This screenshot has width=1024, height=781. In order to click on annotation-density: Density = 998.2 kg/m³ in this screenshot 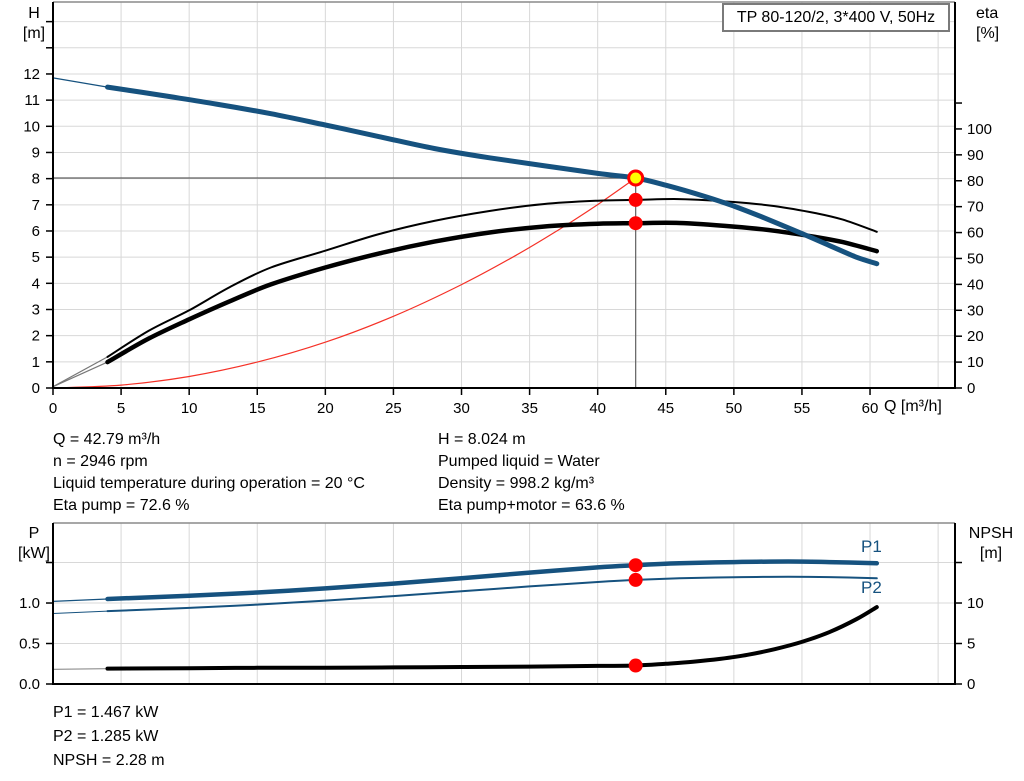, I will do `click(516, 483)`.